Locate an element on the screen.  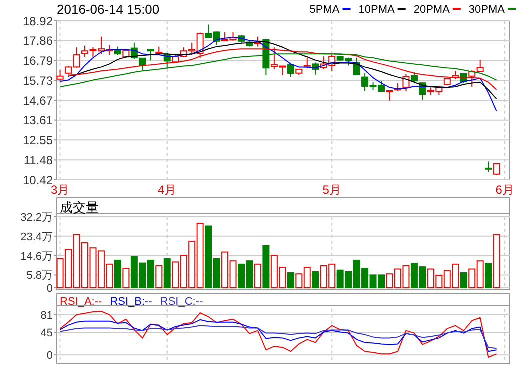
legend-label: 10PMA is located at coordinates (377, 10).